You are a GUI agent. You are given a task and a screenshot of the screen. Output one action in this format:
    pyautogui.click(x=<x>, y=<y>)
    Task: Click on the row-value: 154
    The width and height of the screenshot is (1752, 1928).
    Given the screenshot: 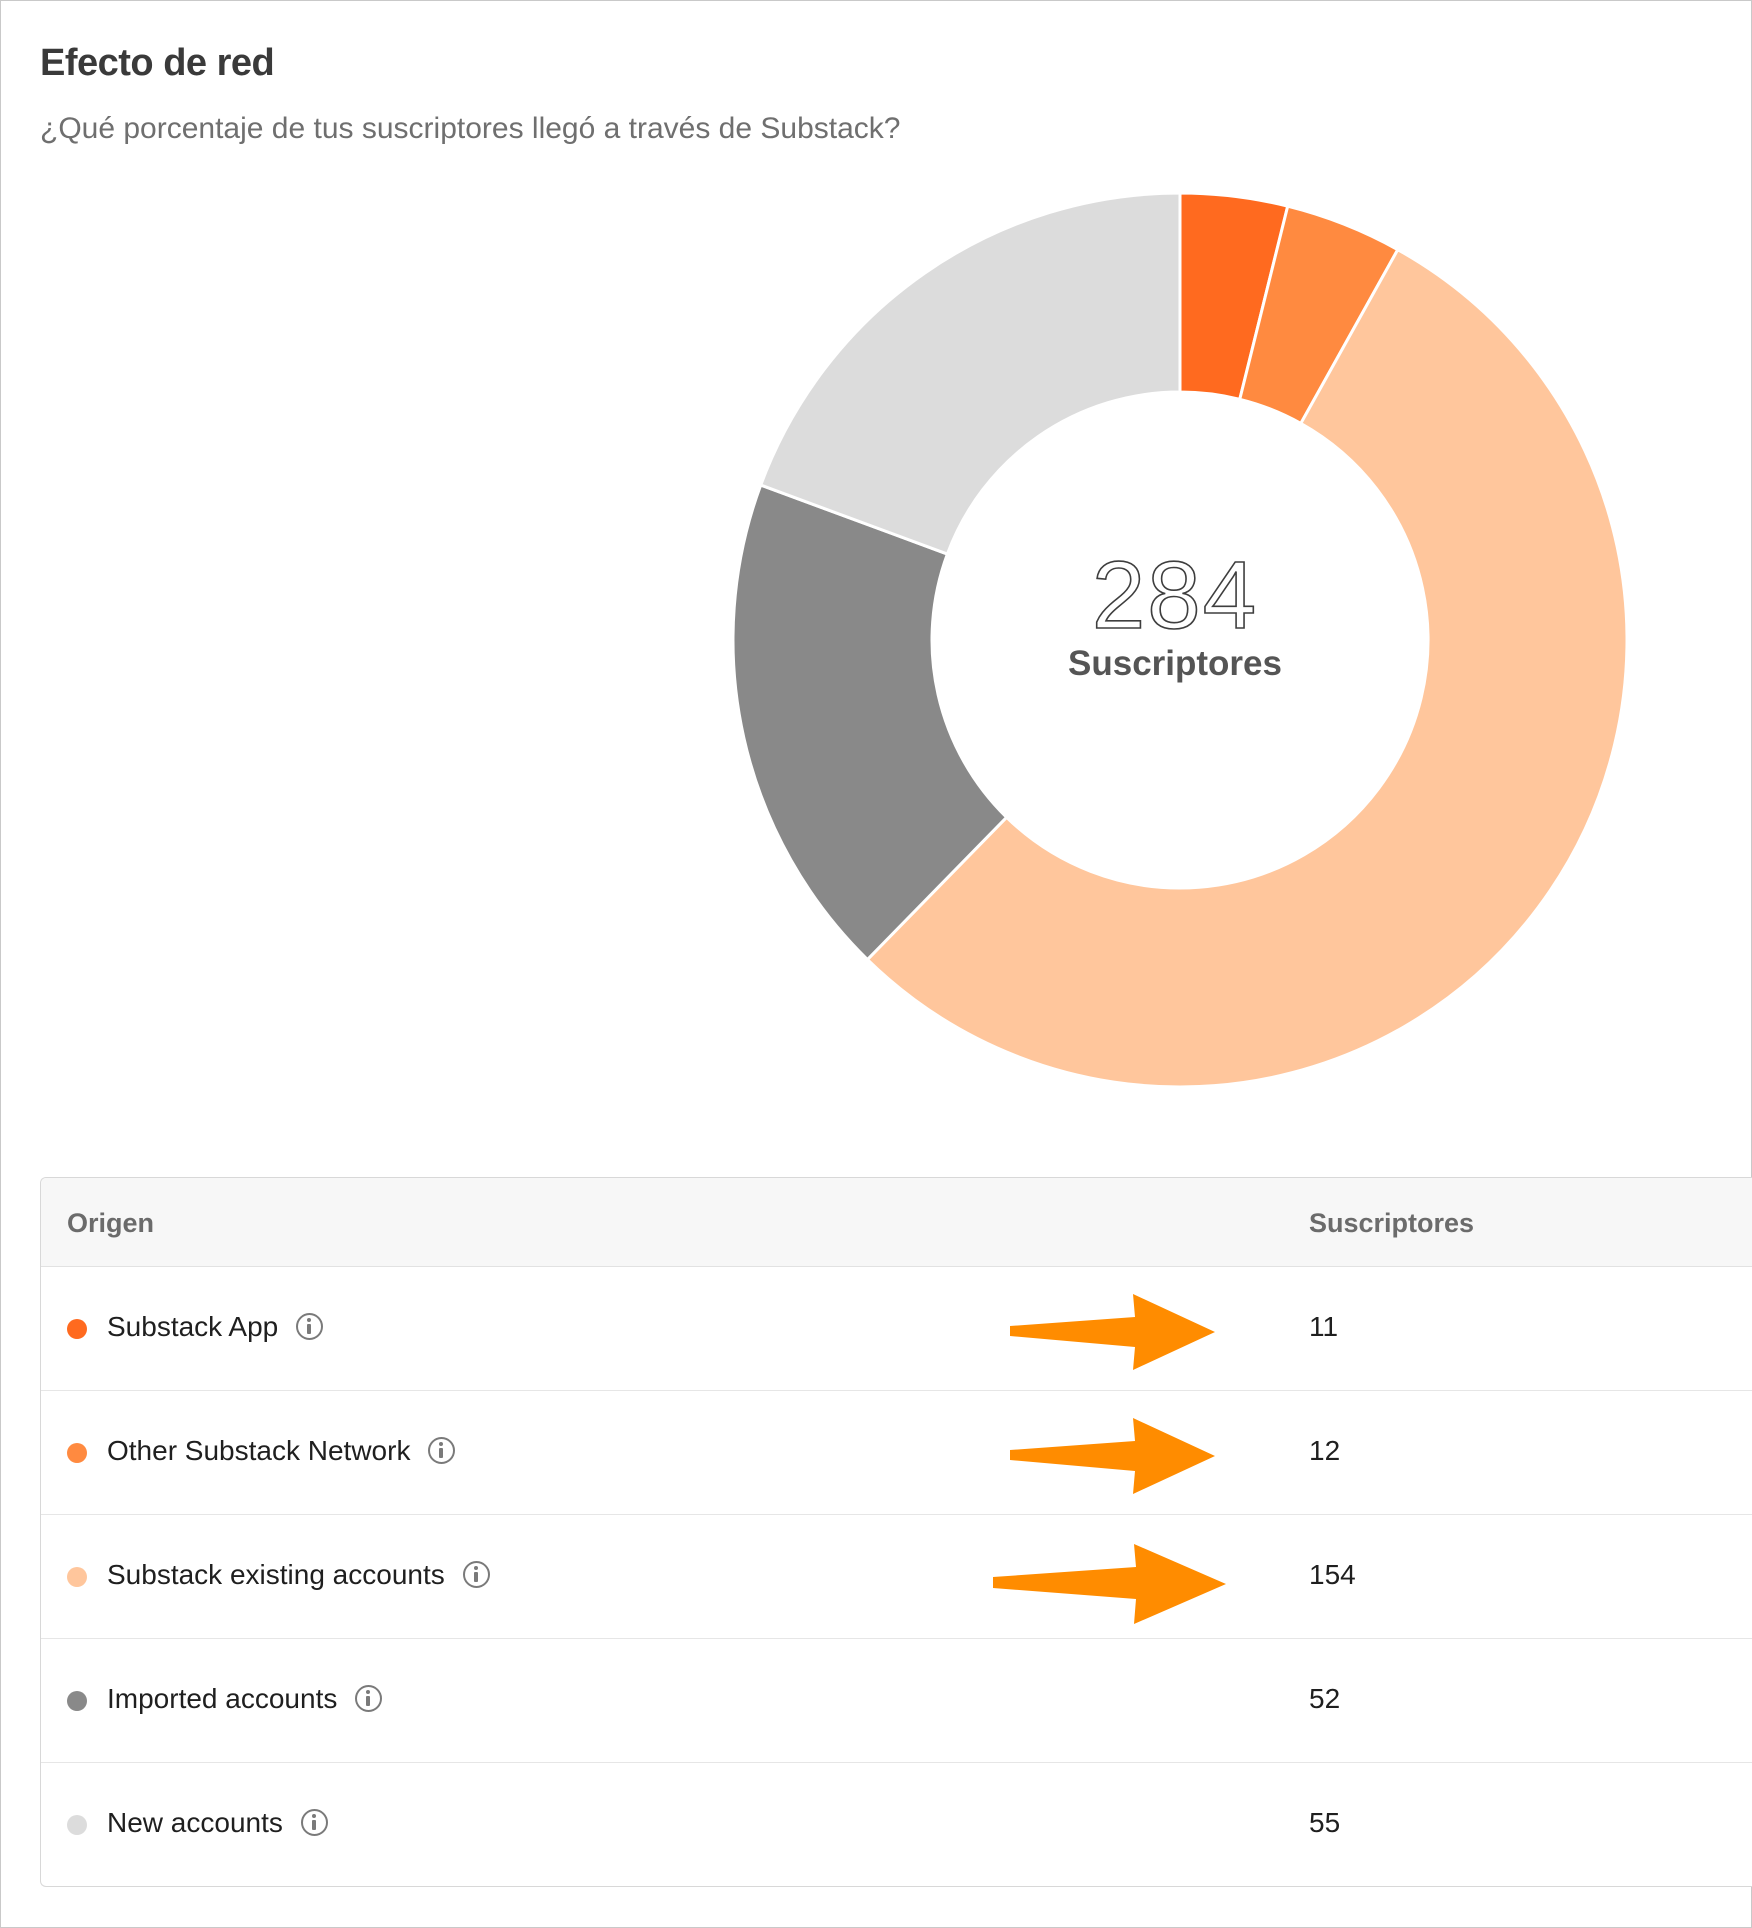 What is the action you would take?
    pyautogui.click(x=1332, y=1574)
    